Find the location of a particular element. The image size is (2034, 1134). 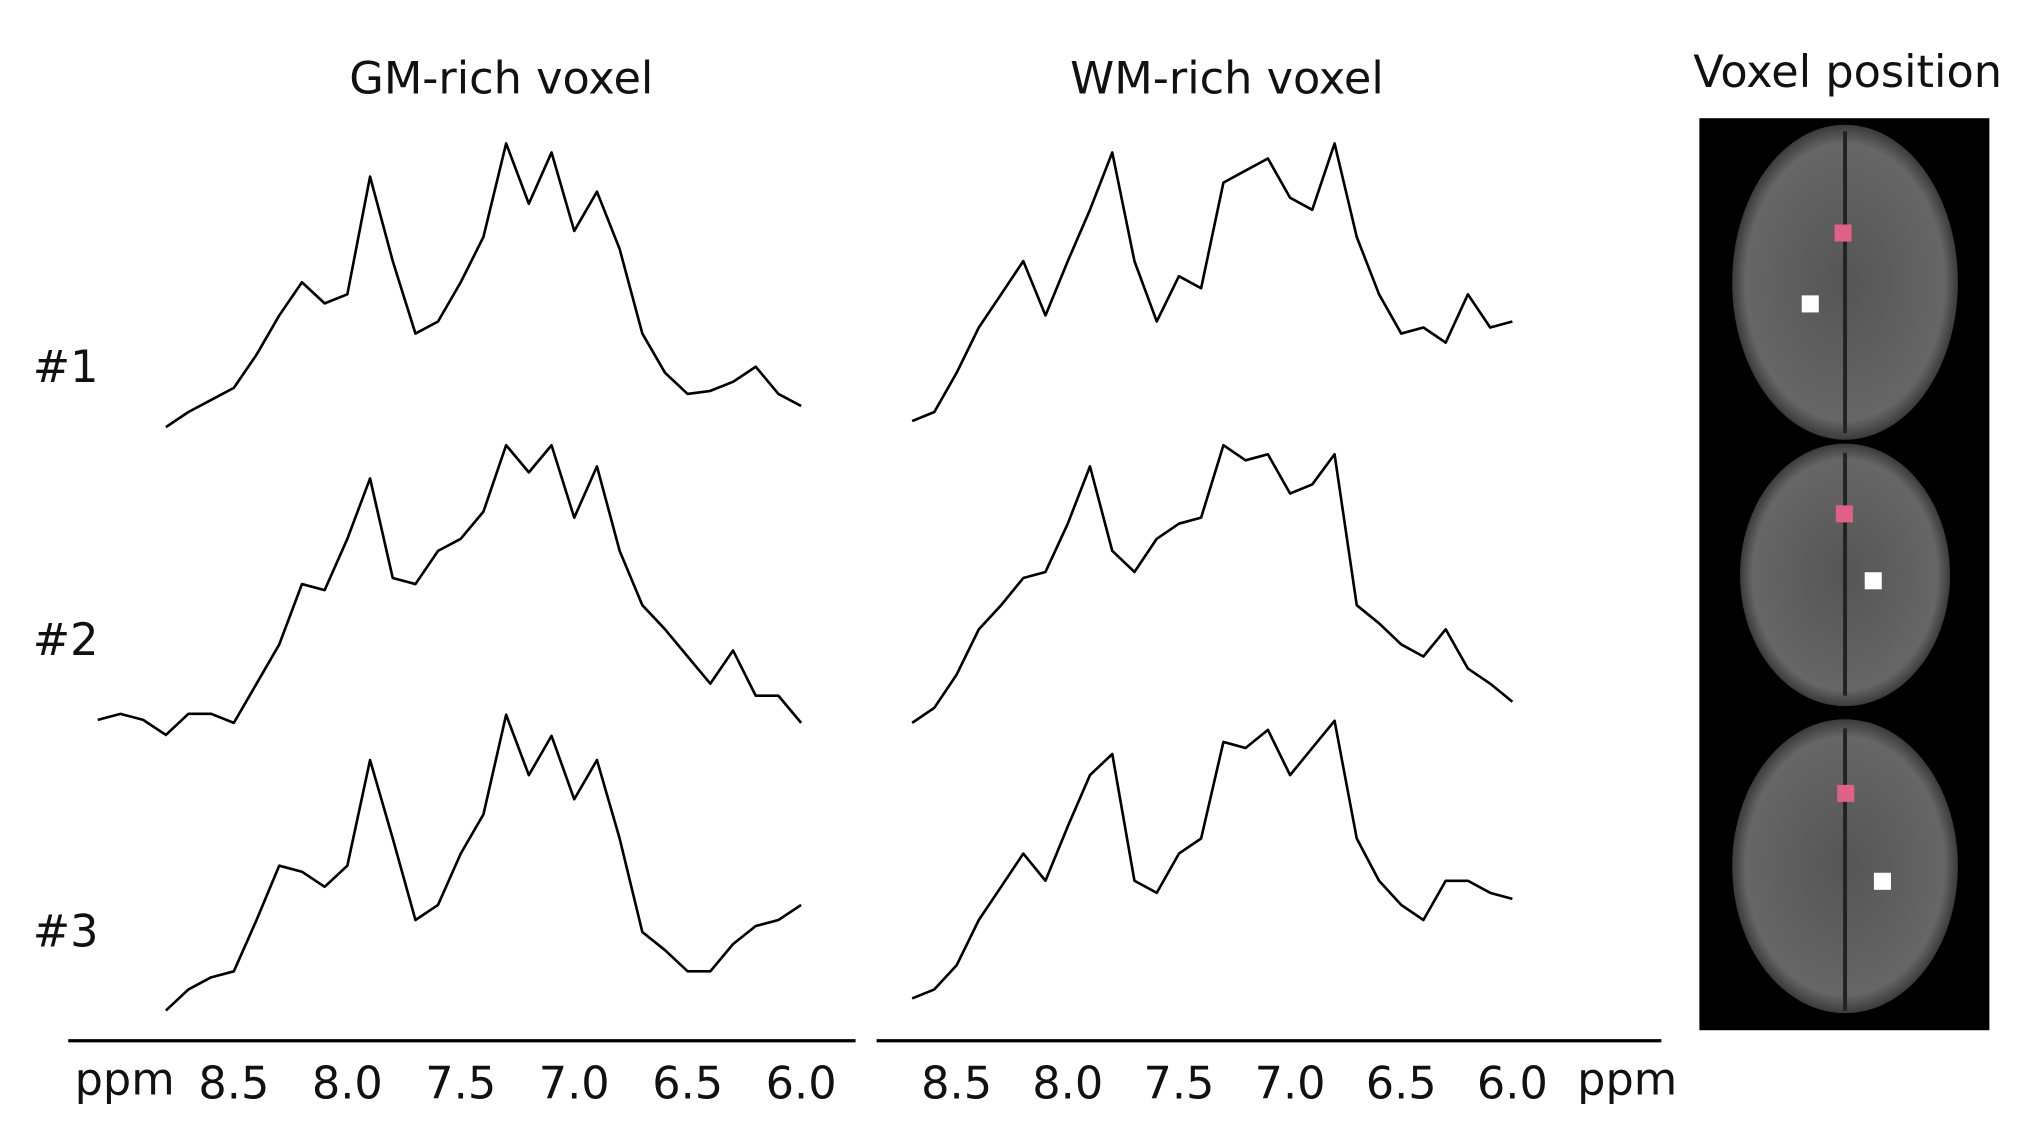

panel-title: Voxel position is located at coordinates (1847, 72).